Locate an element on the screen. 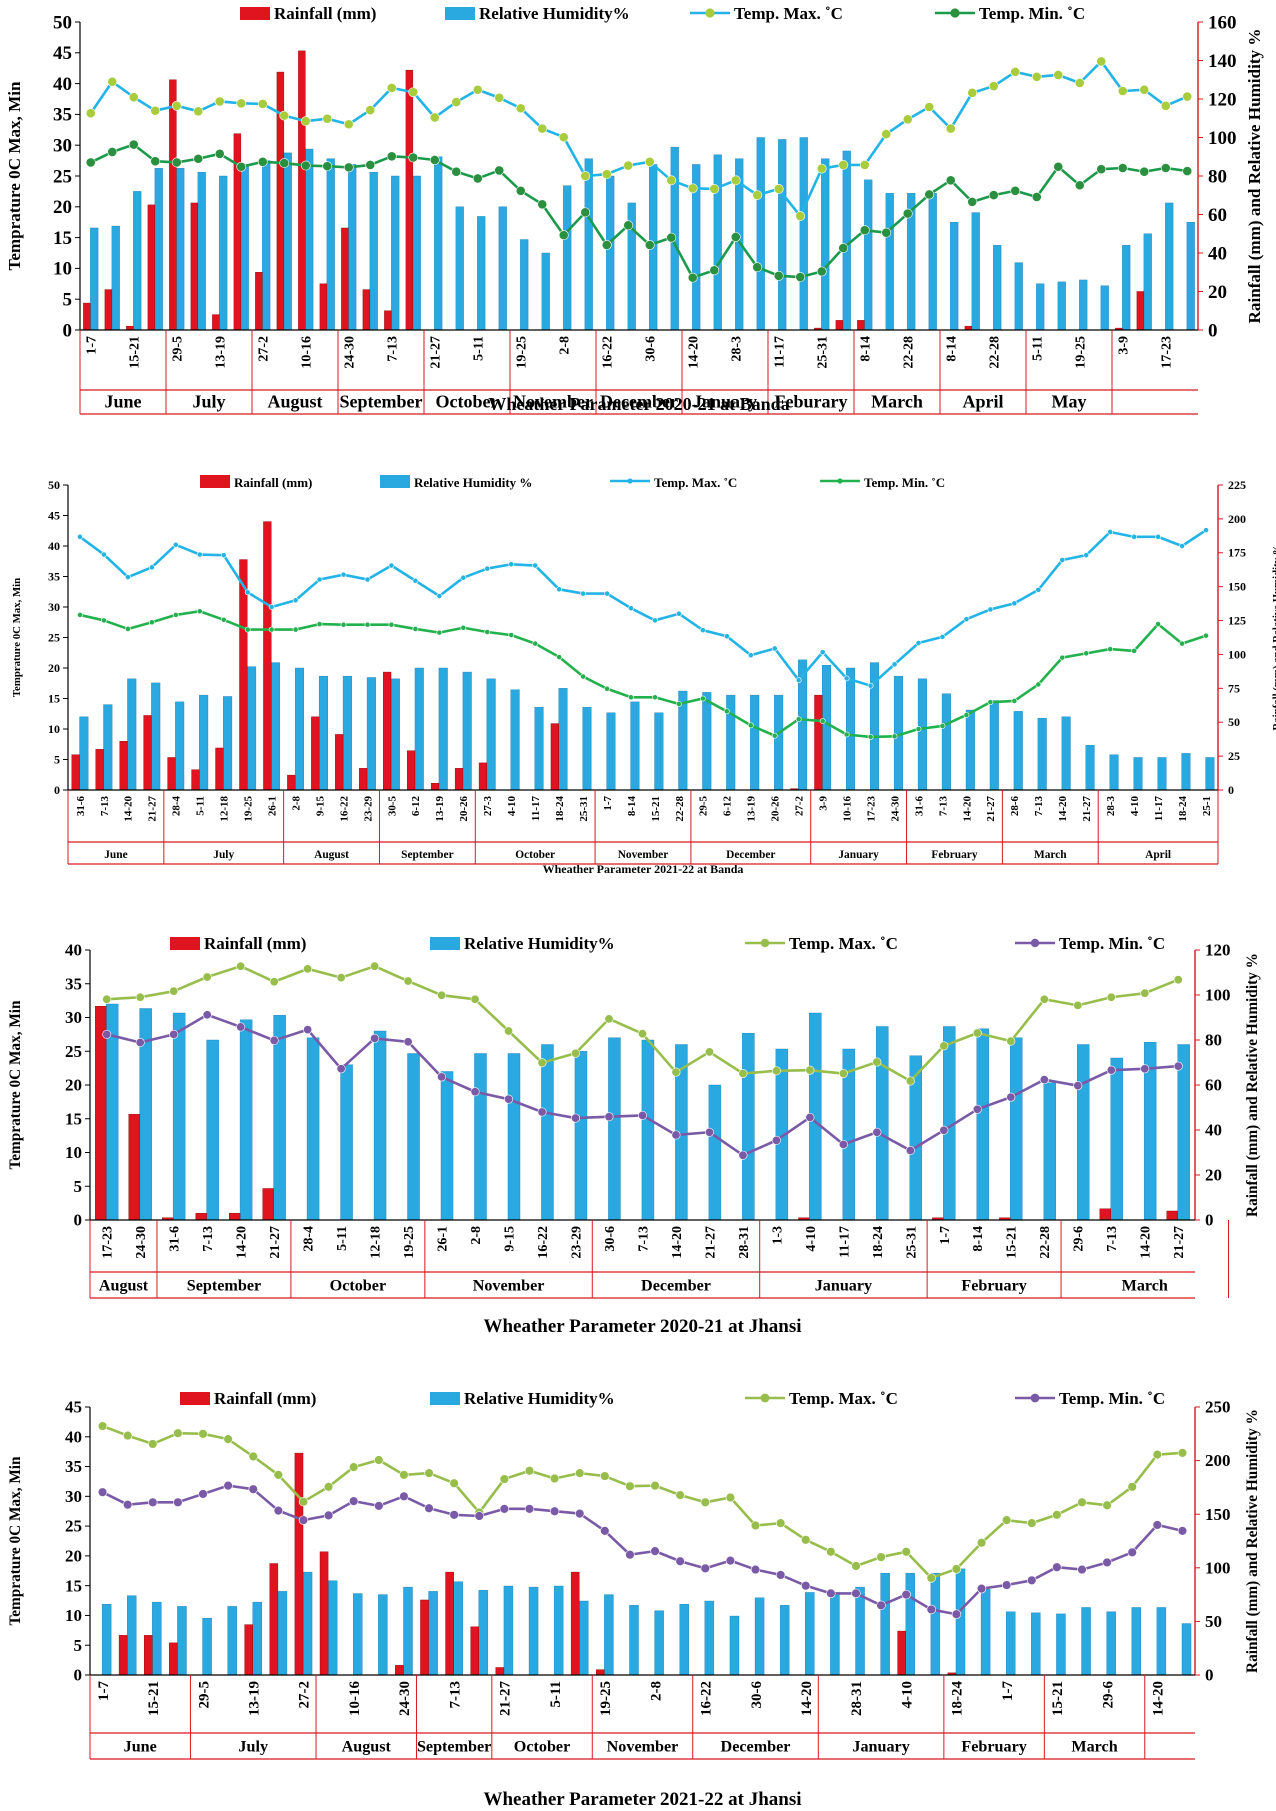 The height and width of the screenshot is (1811, 1276). right-axis-tick-label: 150 is located at coordinates (1218, 1514).